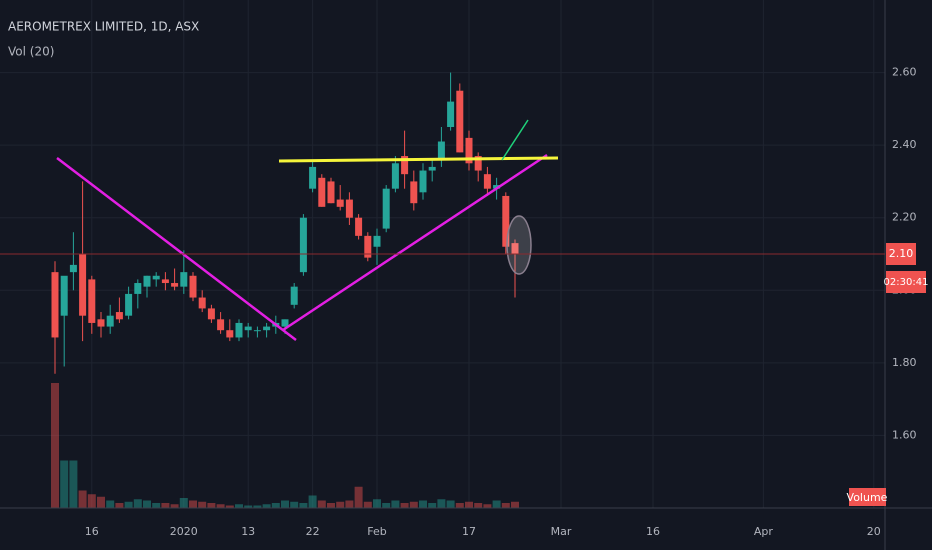 This screenshot has width=932, height=550. I want to click on last-price-label: 2.10, so click(901, 253).